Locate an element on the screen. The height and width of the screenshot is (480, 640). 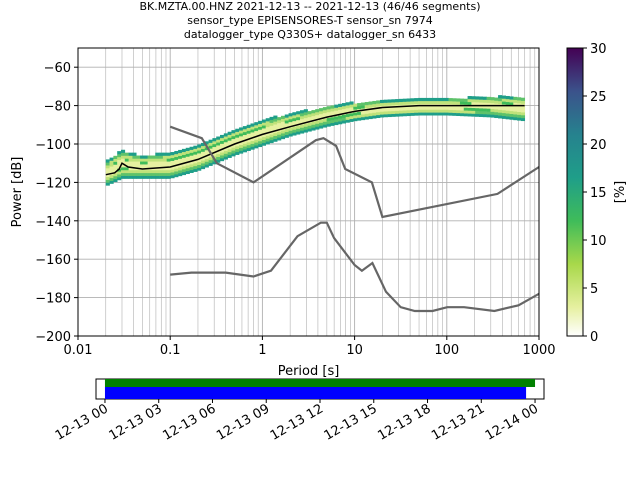
colorbar-tick-label: 15 is located at coordinates (598, 193).